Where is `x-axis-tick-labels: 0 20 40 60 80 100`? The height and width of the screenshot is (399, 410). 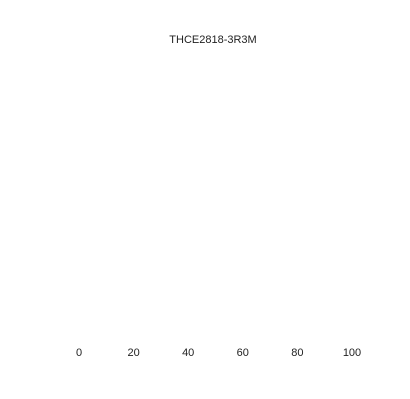 x-axis-tick-labels: 0 20 40 60 80 100 is located at coordinates (218, 353).